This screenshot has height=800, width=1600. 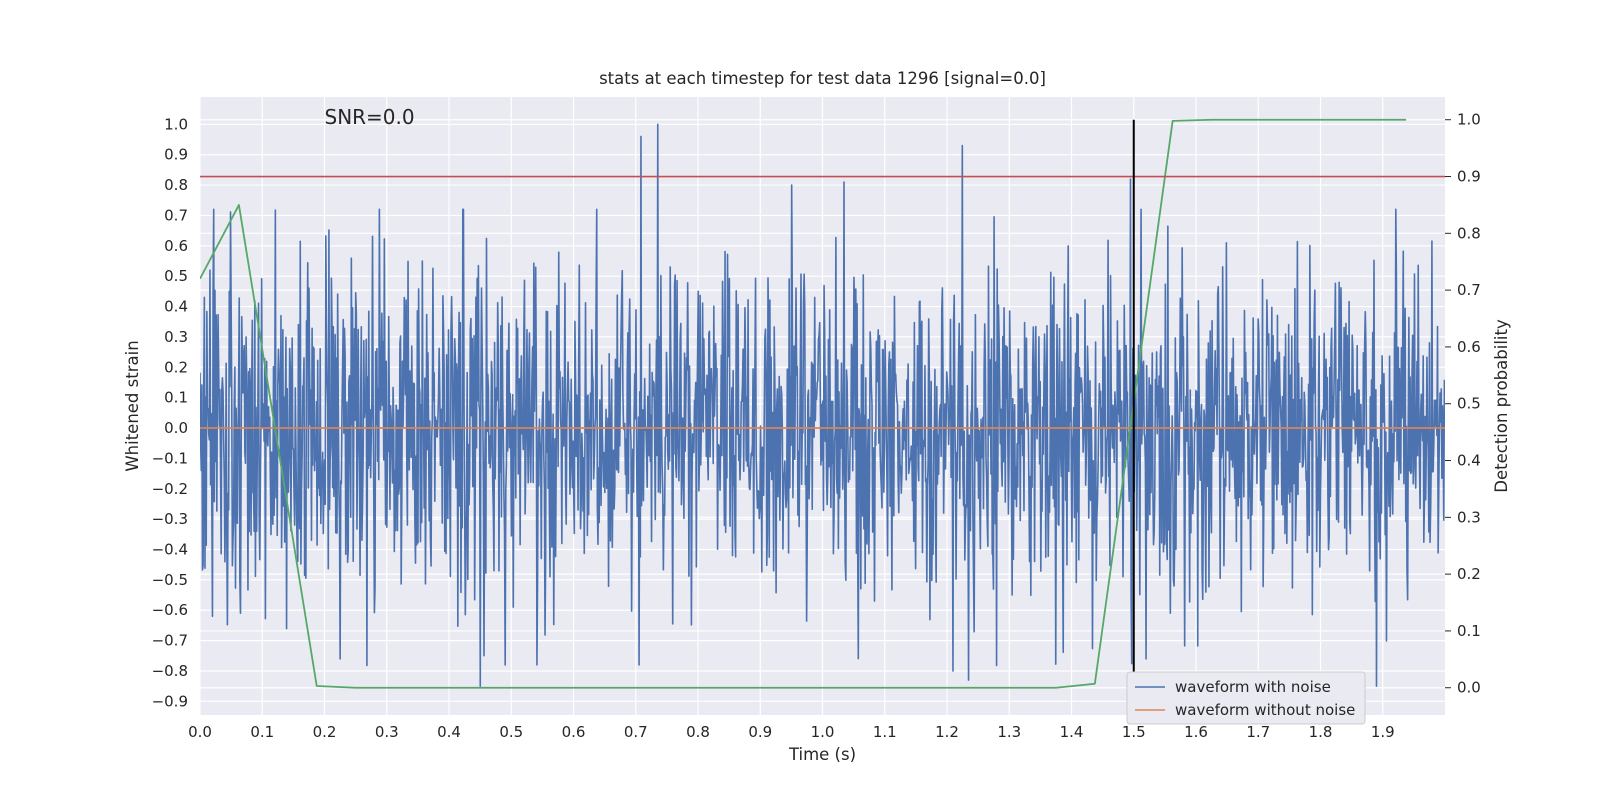 I want to click on y2-tick-label: 0.1, so click(x=1469, y=631).